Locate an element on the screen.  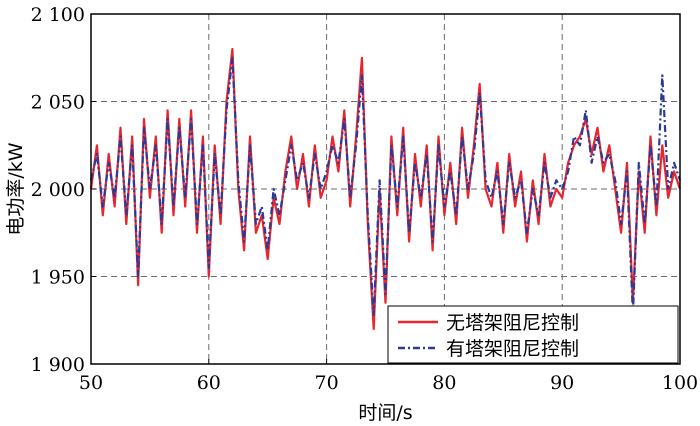
y-tick-label: 1 950 is located at coordinates (58, 278).